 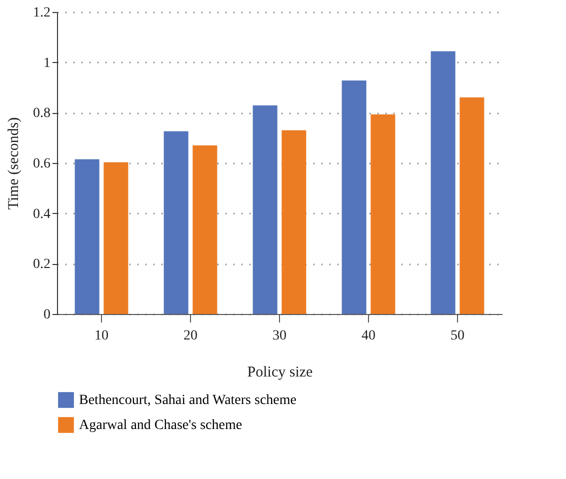 I want to click on y-tick-label: 0.6, so click(x=41, y=164).